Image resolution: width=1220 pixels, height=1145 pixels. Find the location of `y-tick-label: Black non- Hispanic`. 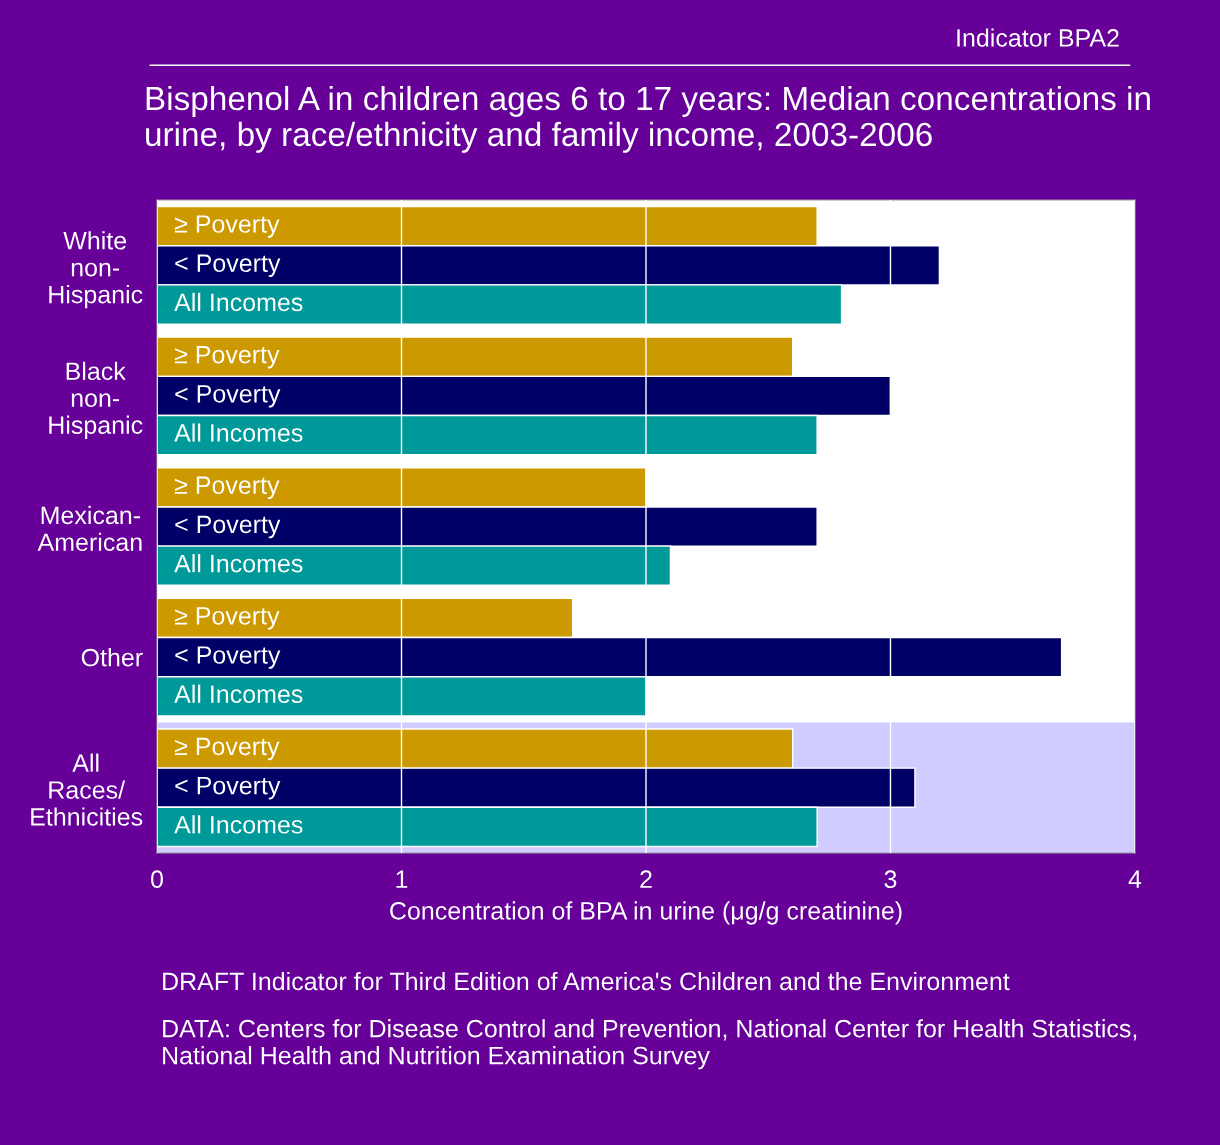

y-tick-label: Black non- Hispanic is located at coordinates (96, 400).